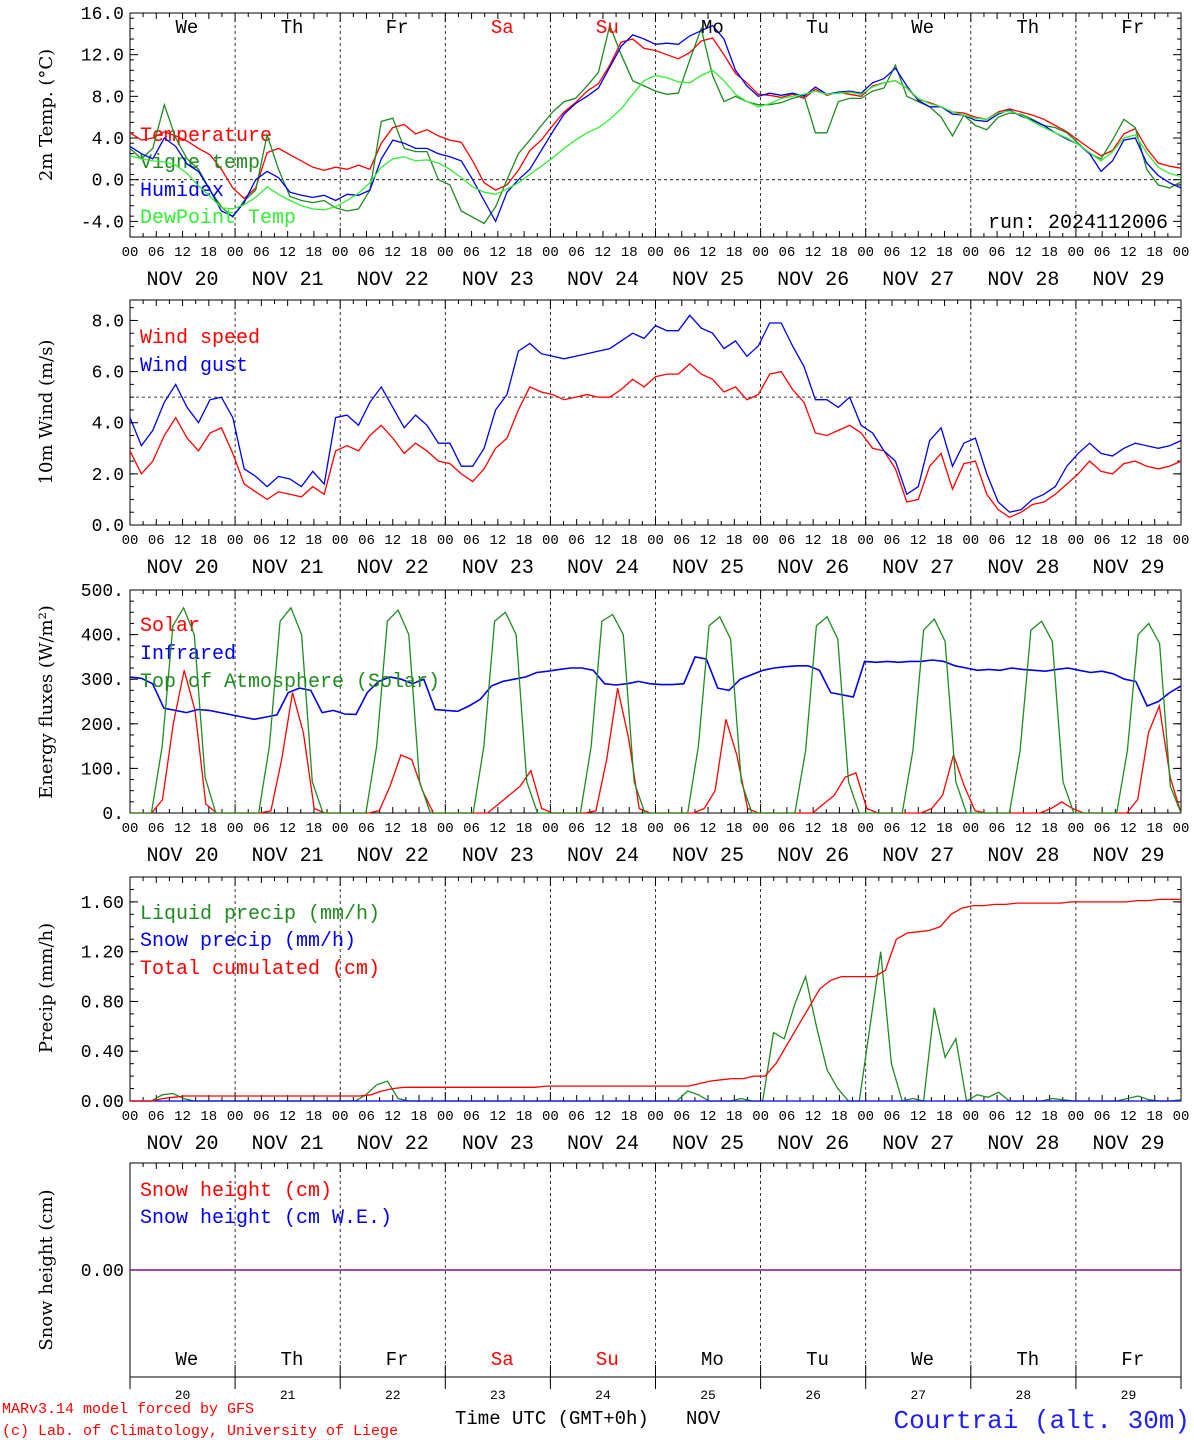 The width and height of the screenshot is (1194, 1440). Describe the element at coordinates (218, 218) in the screenshot. I see `legend-entry: DewPoint Temp` at that location.